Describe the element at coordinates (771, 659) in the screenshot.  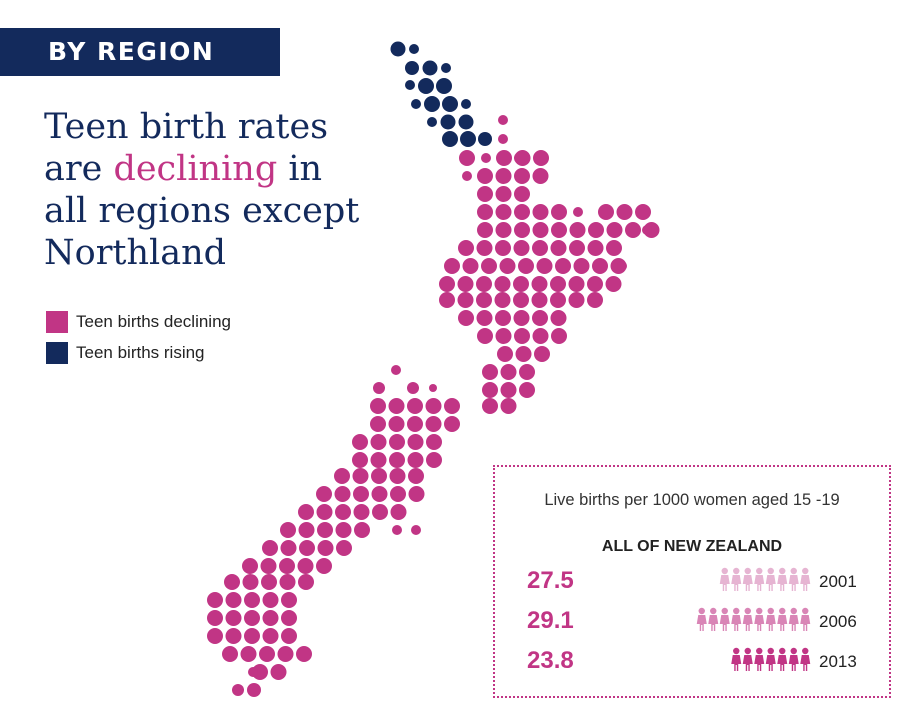
I see `person-icons-2013` at that location.